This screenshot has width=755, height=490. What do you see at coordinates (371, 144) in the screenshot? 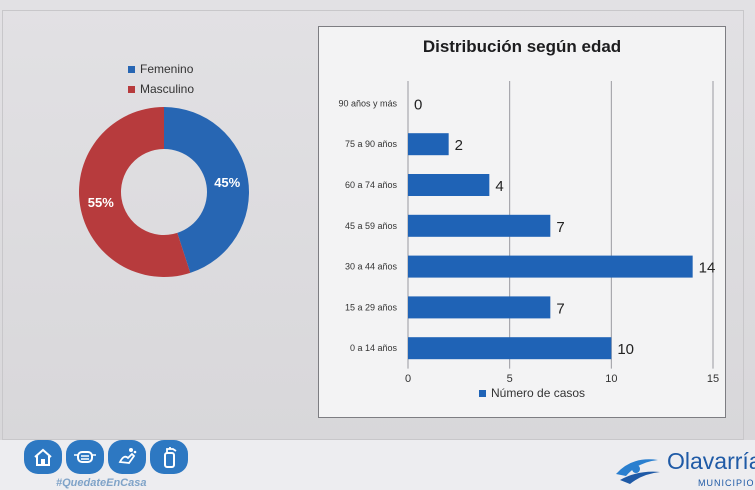
I see `y-tick-label: 75 a 90 años` at bounding box center [371, 144].